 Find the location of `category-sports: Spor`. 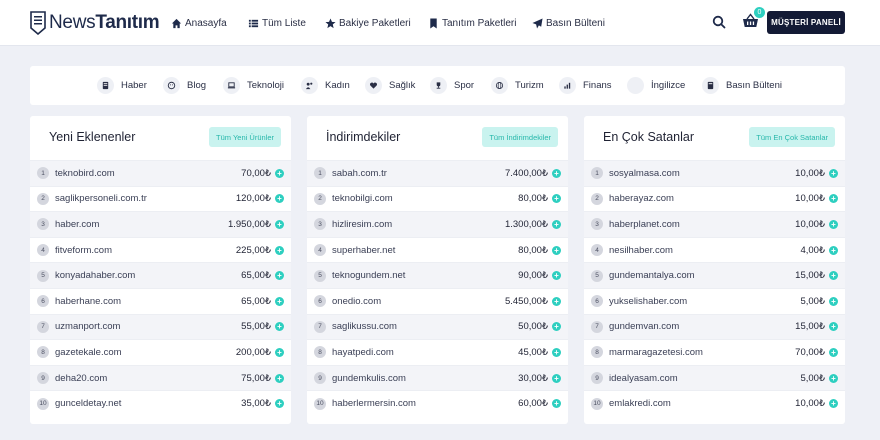

category-sports: Spor is located at coordinates (452, 85).